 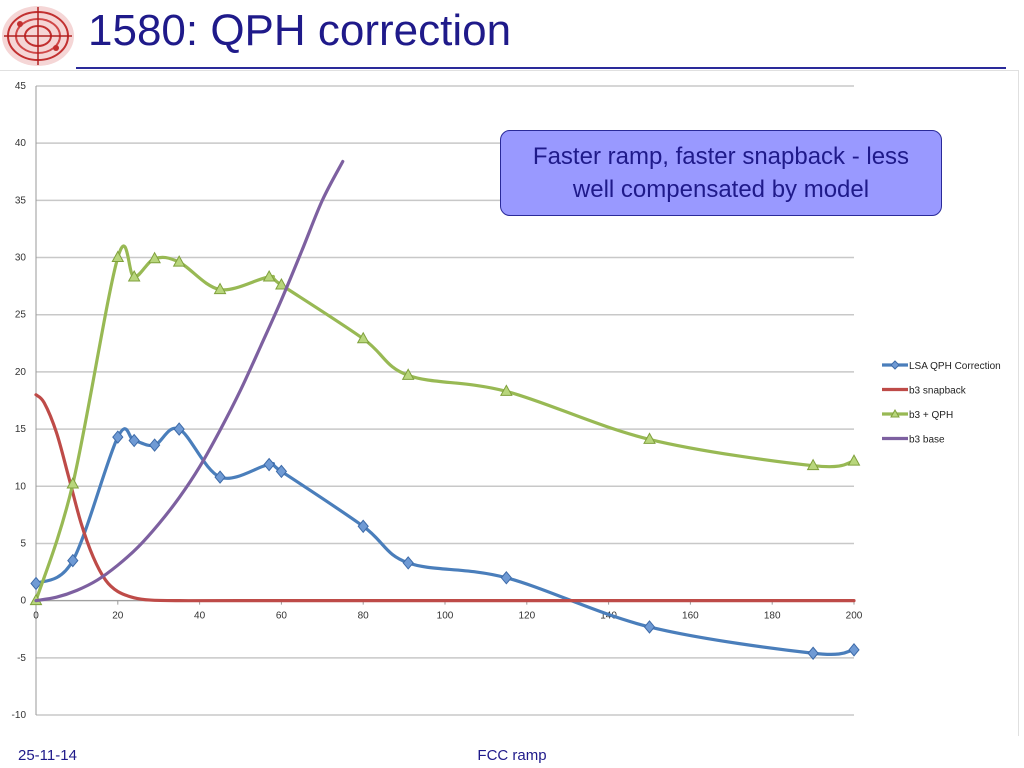 I want to click on x-tick-label: 180, so click(x=772, y=616).